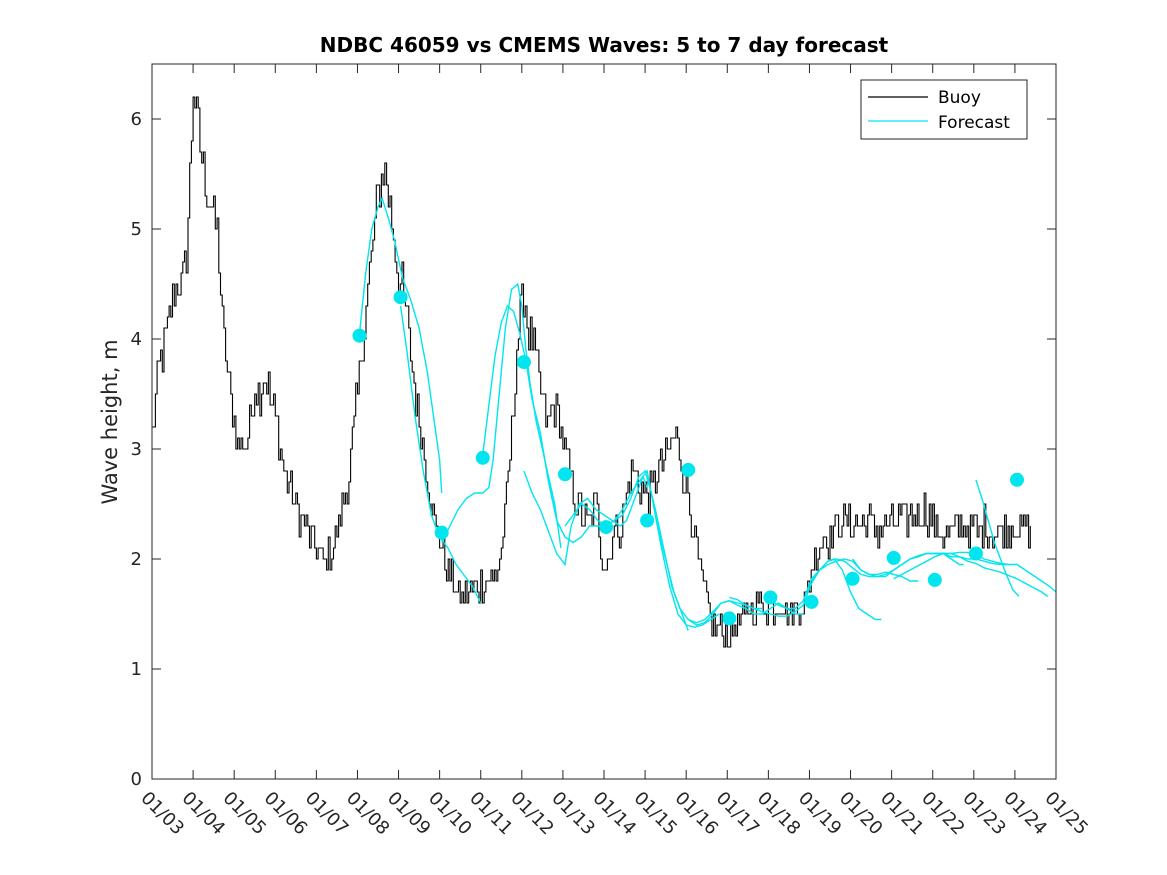 The image size is (1167, 875). I want to click on x-tick-label-16: 01/19, so click(820, 814).